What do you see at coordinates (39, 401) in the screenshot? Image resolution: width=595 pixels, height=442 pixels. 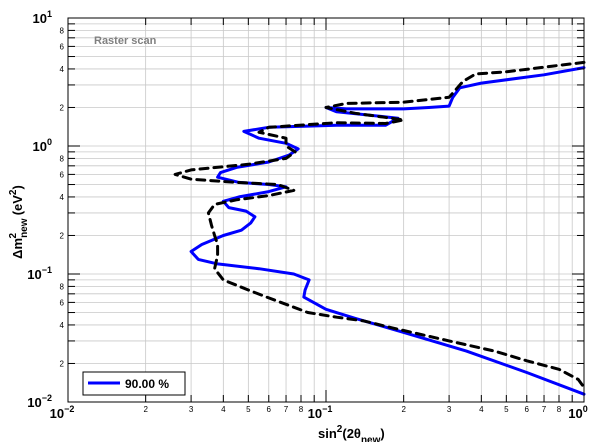 I see `y-major-tick-label: 10⁻²` at bounding box center [39, 401].